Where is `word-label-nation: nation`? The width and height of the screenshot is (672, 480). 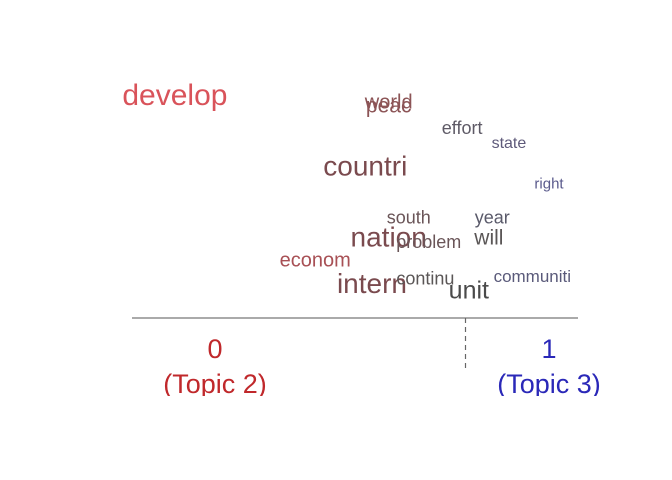 word-label-nation: nation is located at coordinates (389, 236).